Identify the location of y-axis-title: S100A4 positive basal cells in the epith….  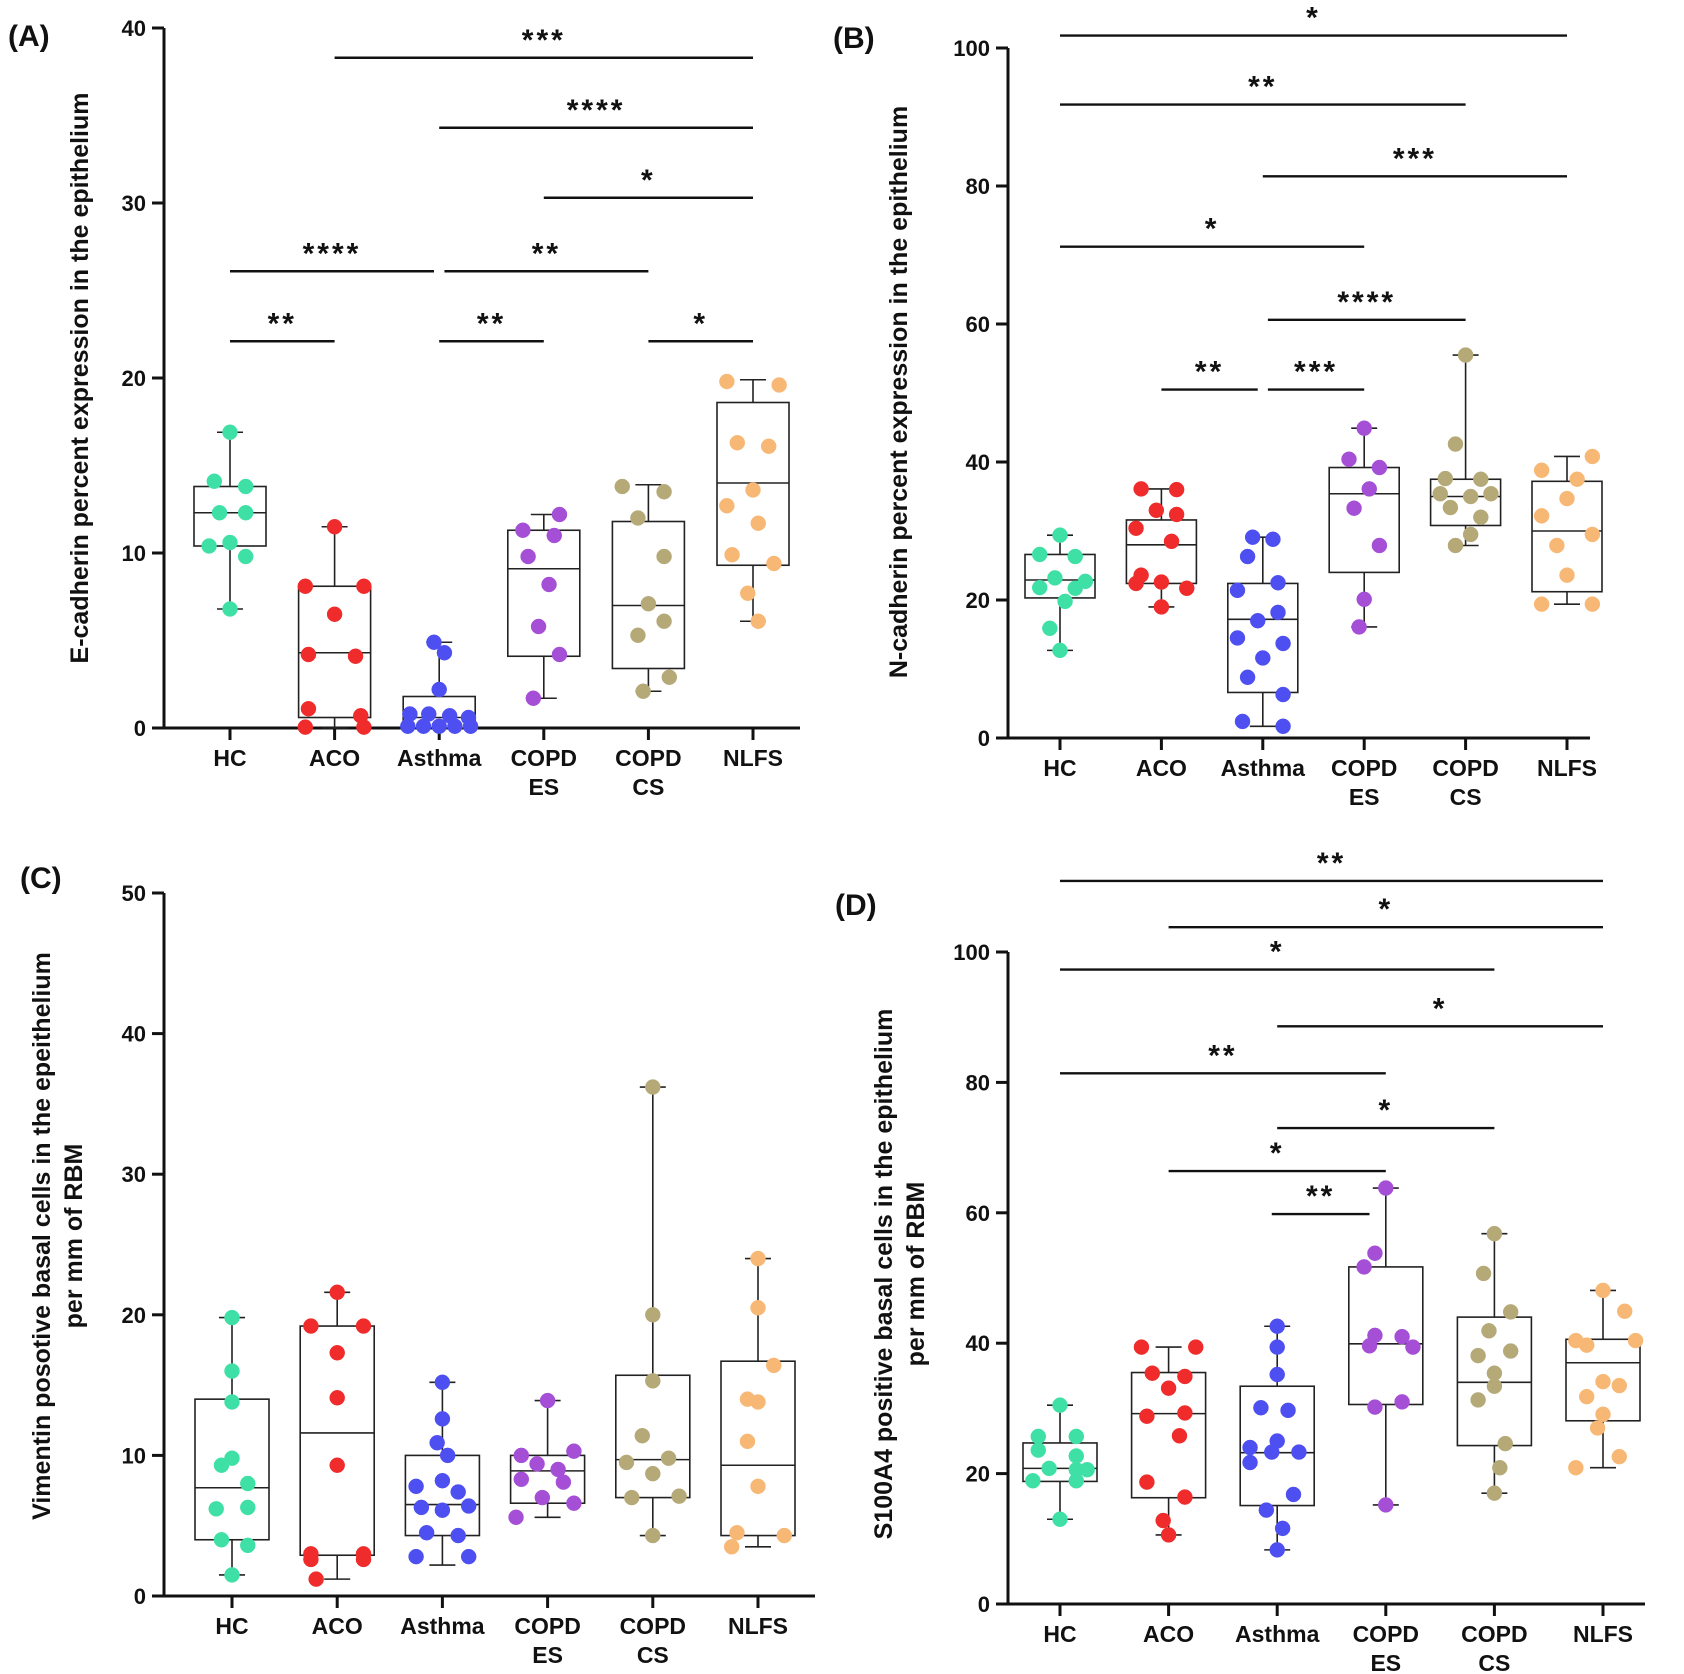
(900, 1274).